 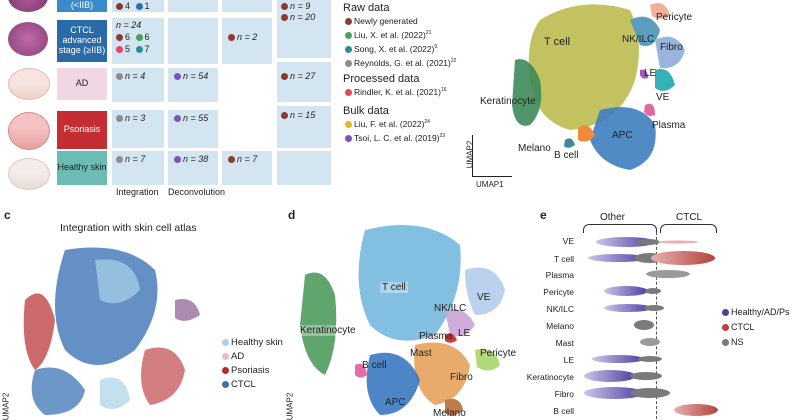 I want to click on count: n = 3, so click(x=130, y=118).